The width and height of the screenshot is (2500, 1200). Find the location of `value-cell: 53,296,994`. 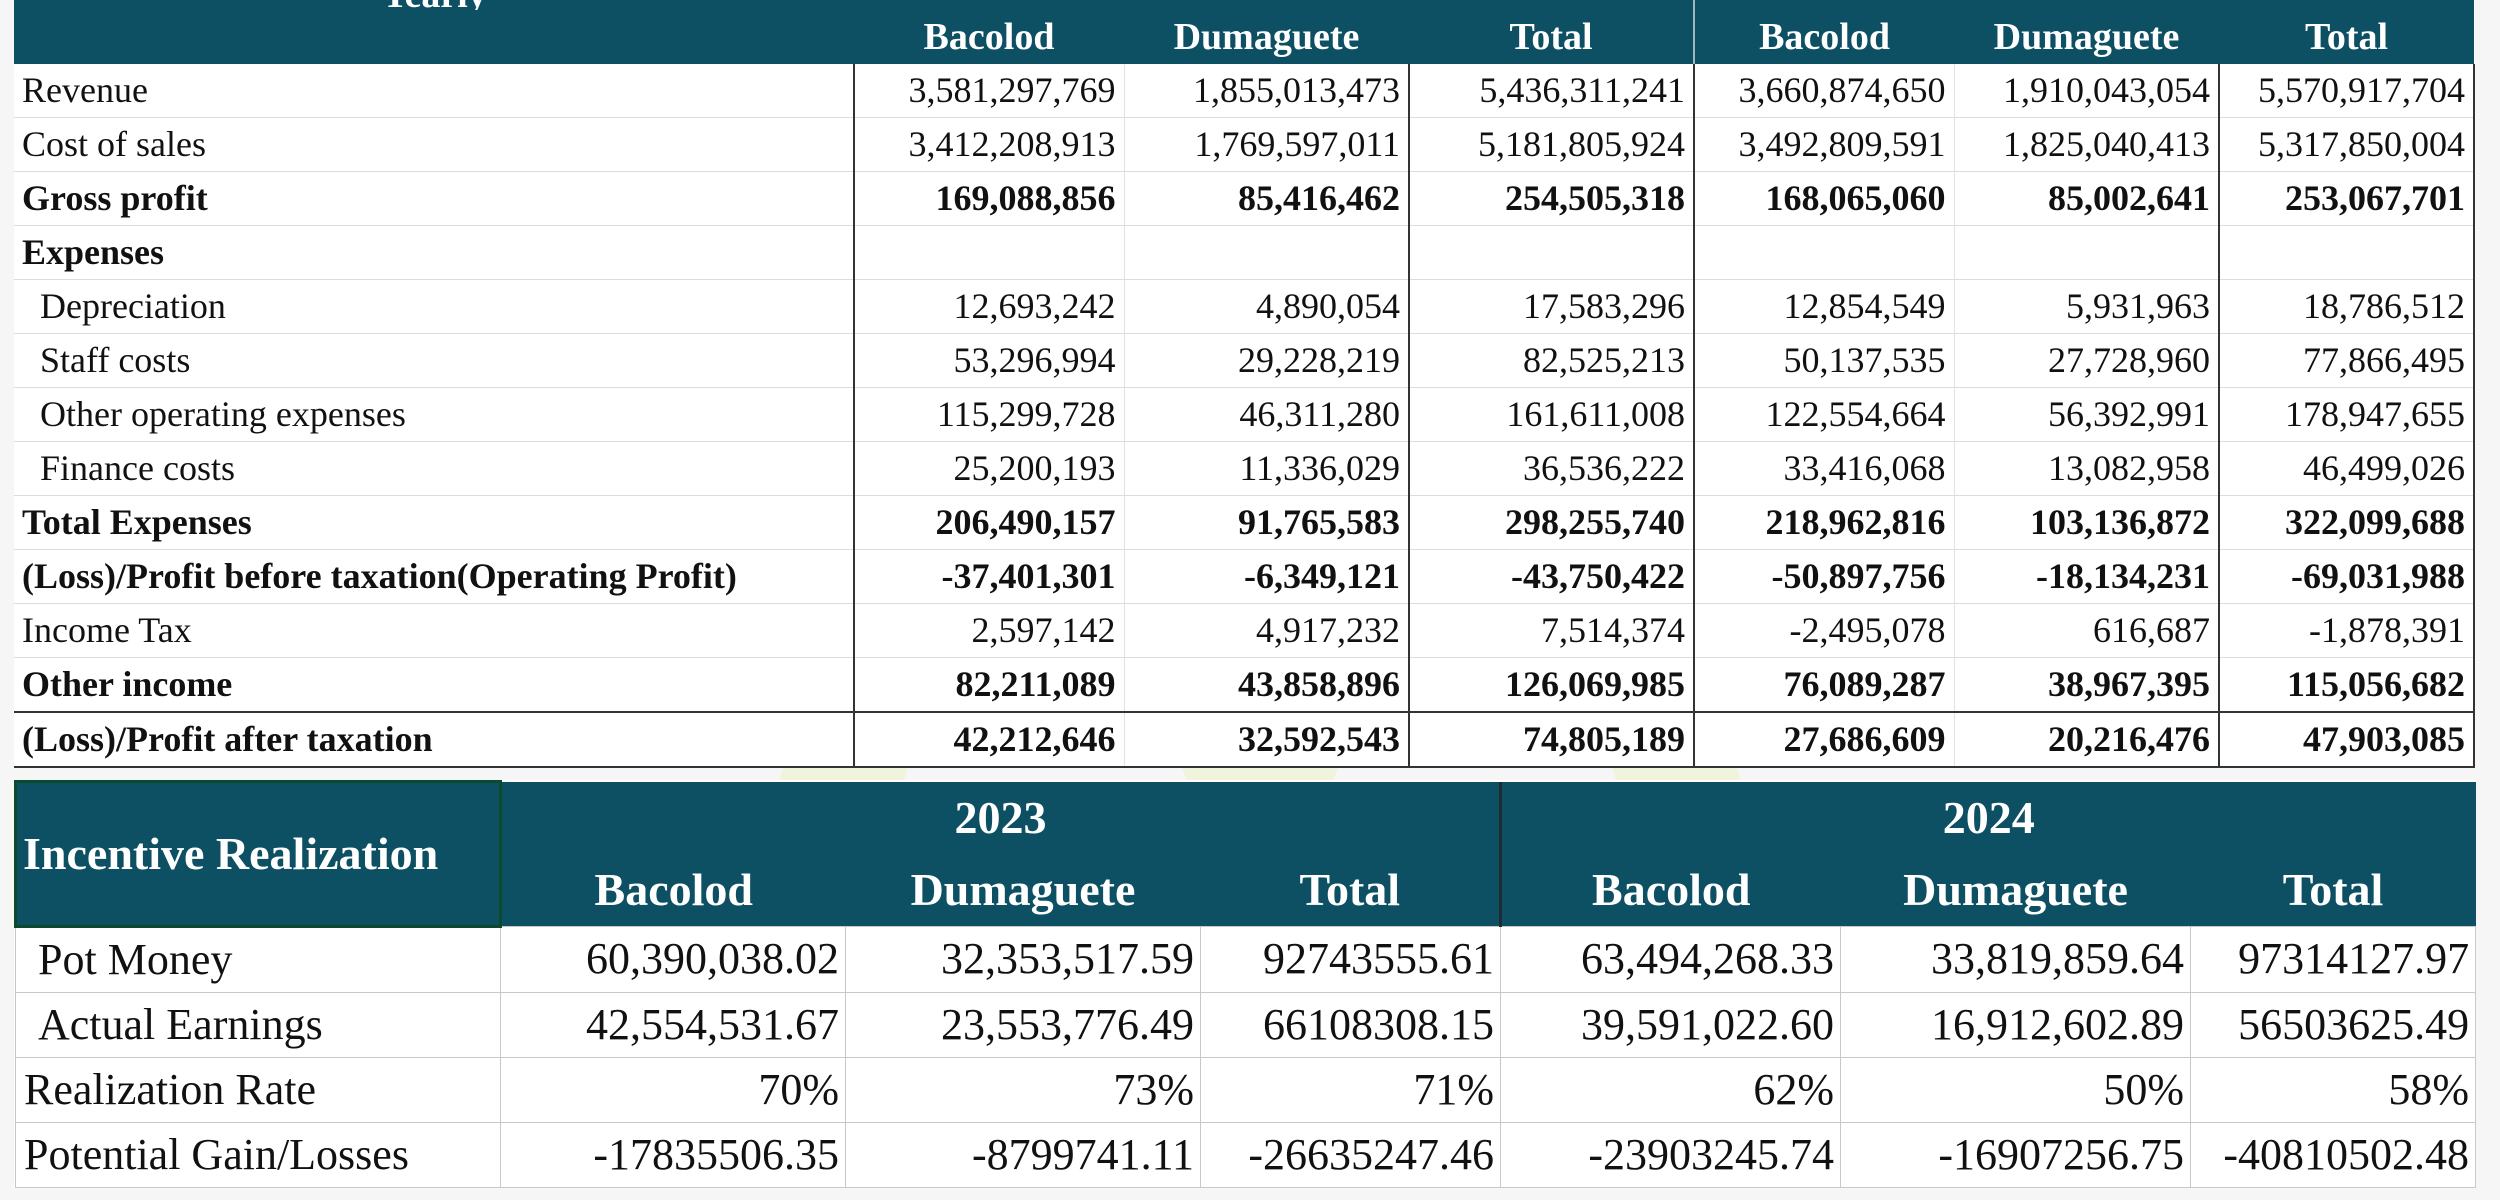

value-cell: 53,296,994 is located at coordinates (988, 360).